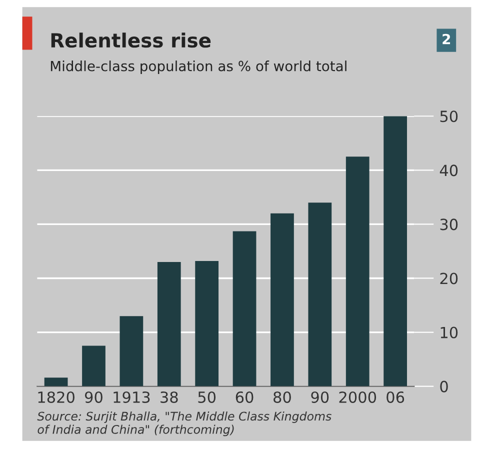  I want to click on text: 2, so click(446, 39).